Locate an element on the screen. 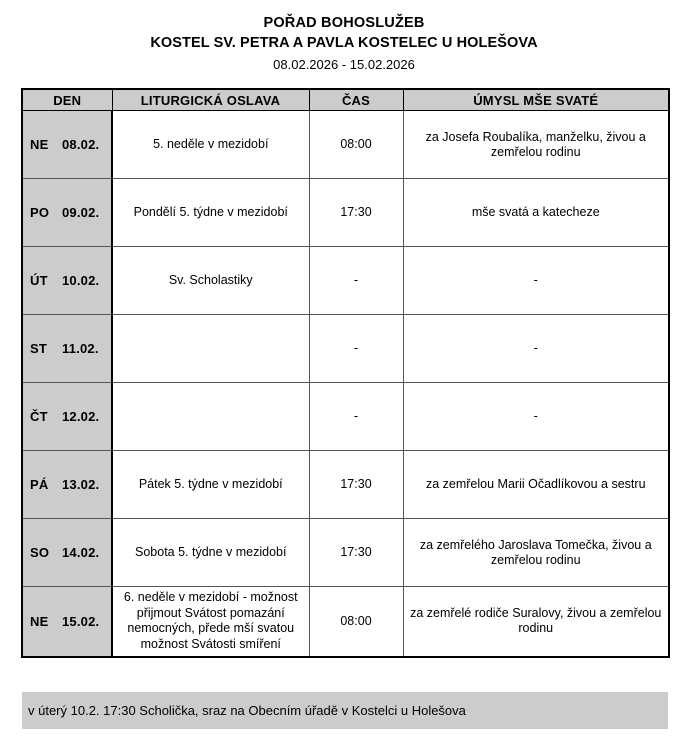  day-date: 15.02. is located at coordinates (81, 621).